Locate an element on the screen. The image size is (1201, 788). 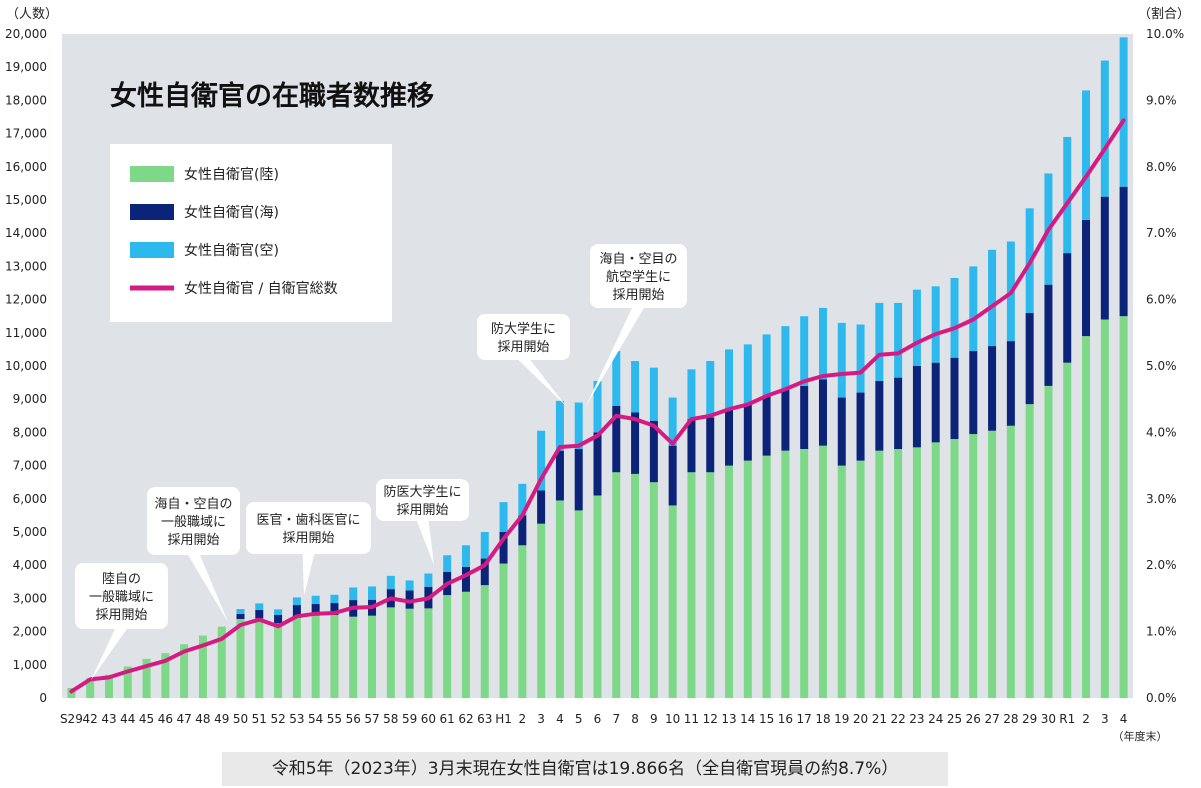
y-left-tick-label: 19,000 is located at coordinates (26, 67).